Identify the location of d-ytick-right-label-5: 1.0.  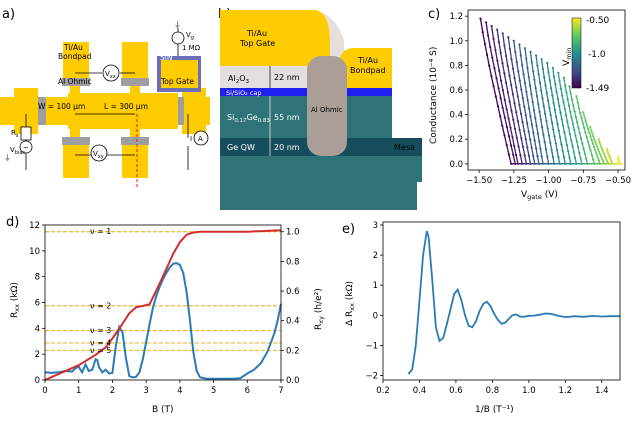
(293, 233).